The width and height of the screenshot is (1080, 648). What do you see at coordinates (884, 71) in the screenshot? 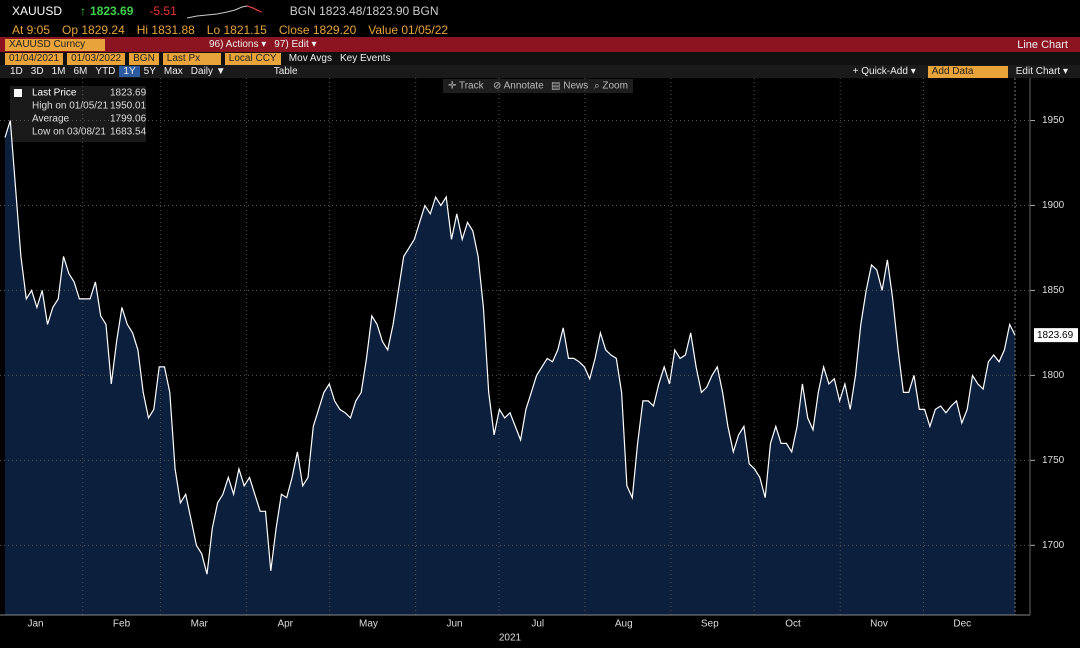
I see `quick-add: + Quick-Add ▾` at bounding box center [884, 71].